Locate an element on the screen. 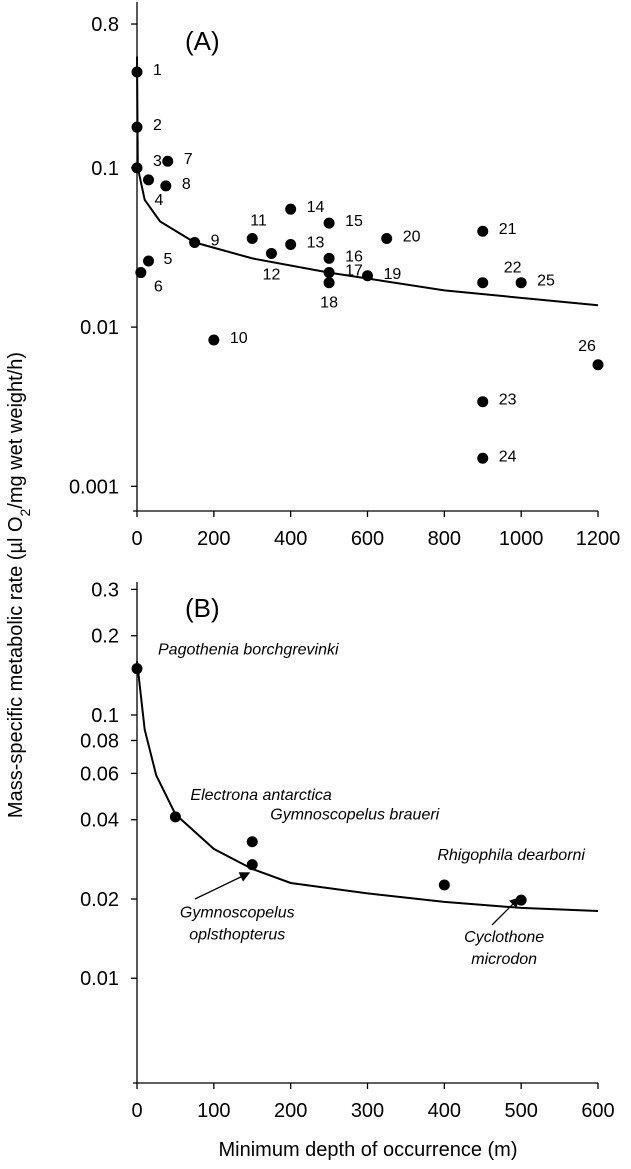  point-label: 20 is located at coordinates (412, 236).